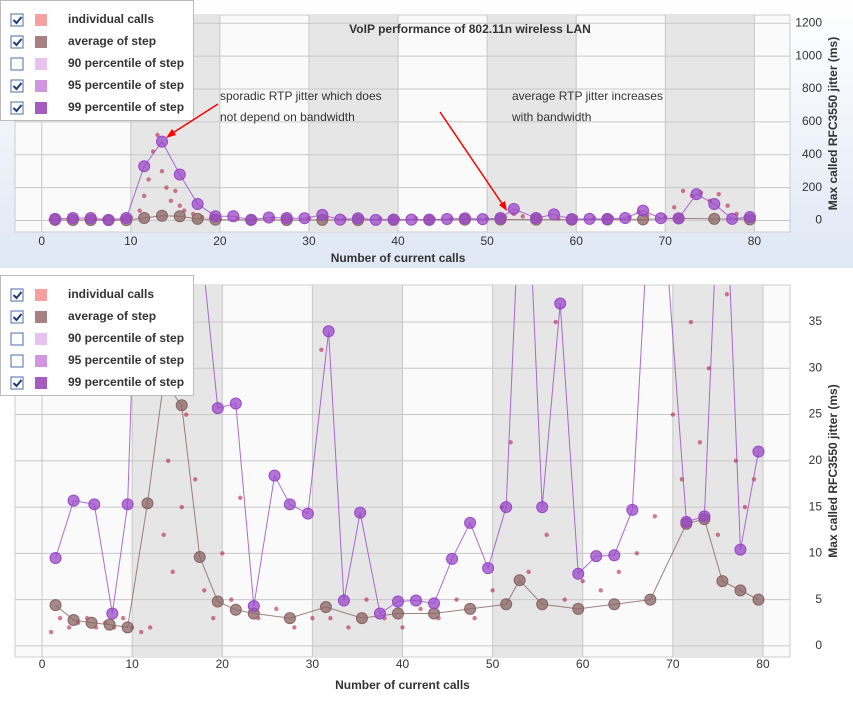 Image resolution: width=853 pixels, height=704 pixels. I want to click on shaded-band, so click(532, 123).